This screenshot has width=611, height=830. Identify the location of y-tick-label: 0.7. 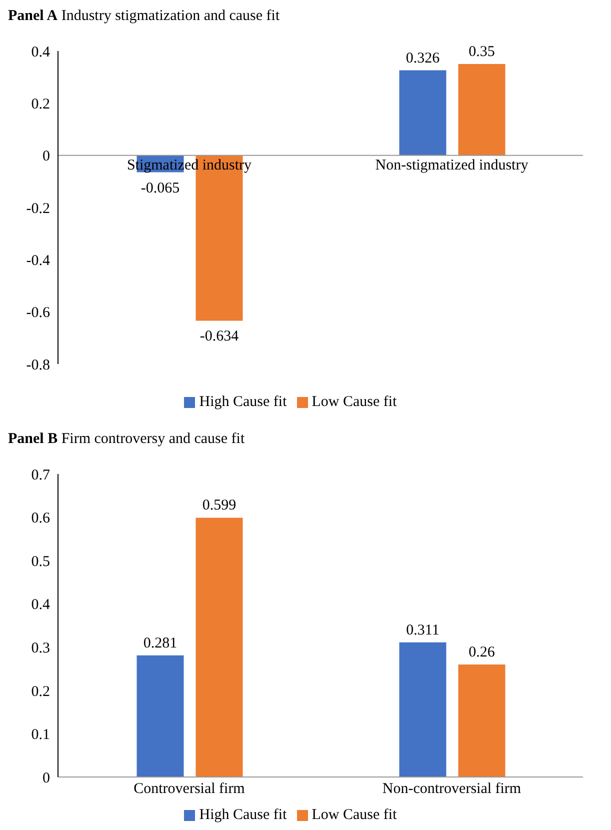
(40, 475).